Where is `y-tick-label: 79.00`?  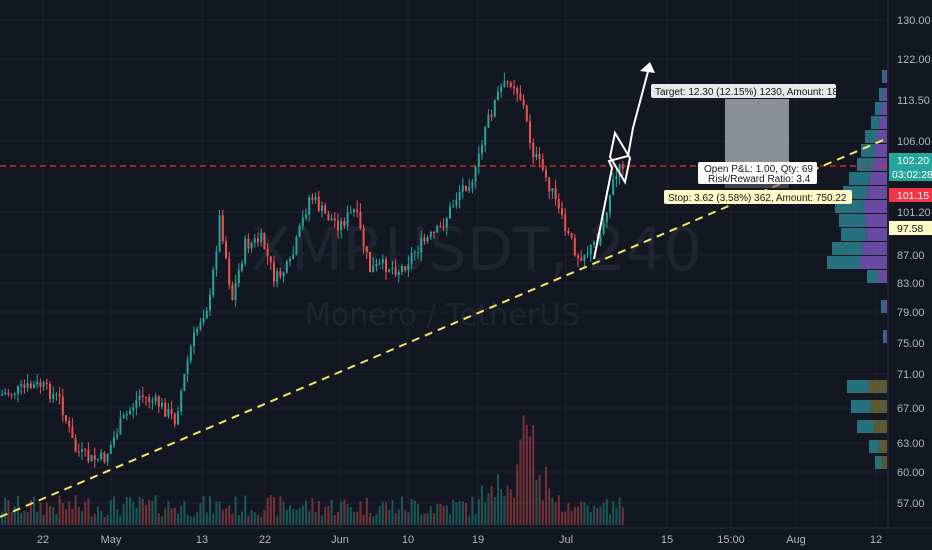 y-tick-label: 79.00 is located at coordinates (911, 313).